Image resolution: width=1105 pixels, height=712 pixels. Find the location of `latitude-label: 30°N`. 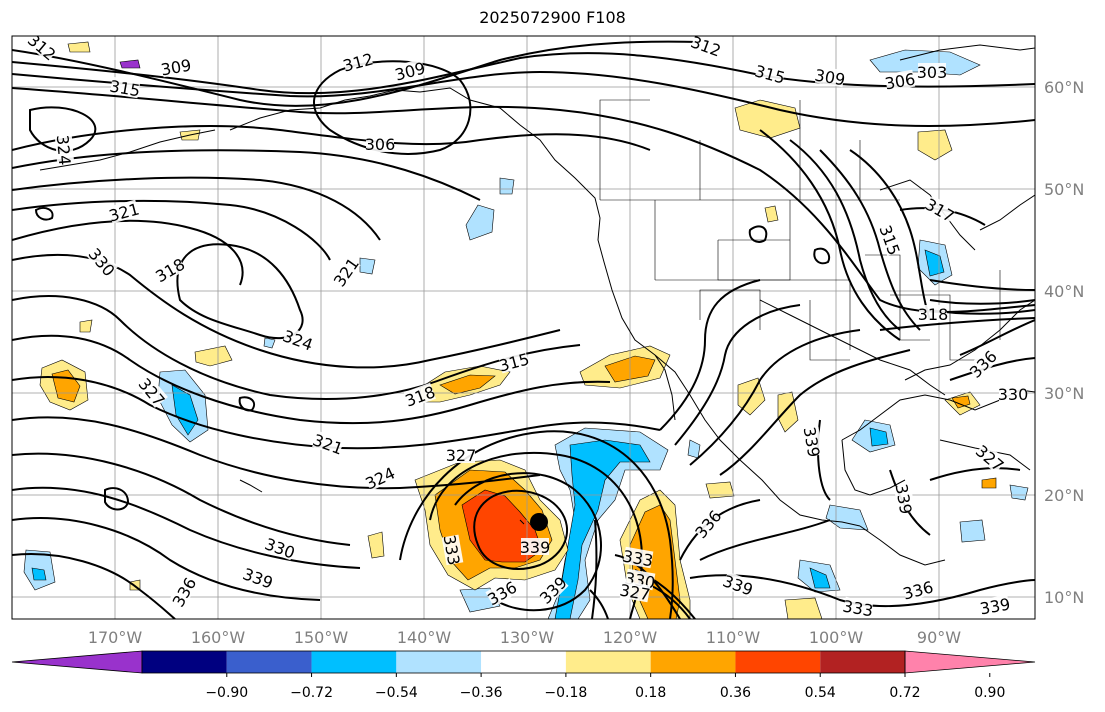

latitude-label: 30°N is located at coordinates (1064, 393).